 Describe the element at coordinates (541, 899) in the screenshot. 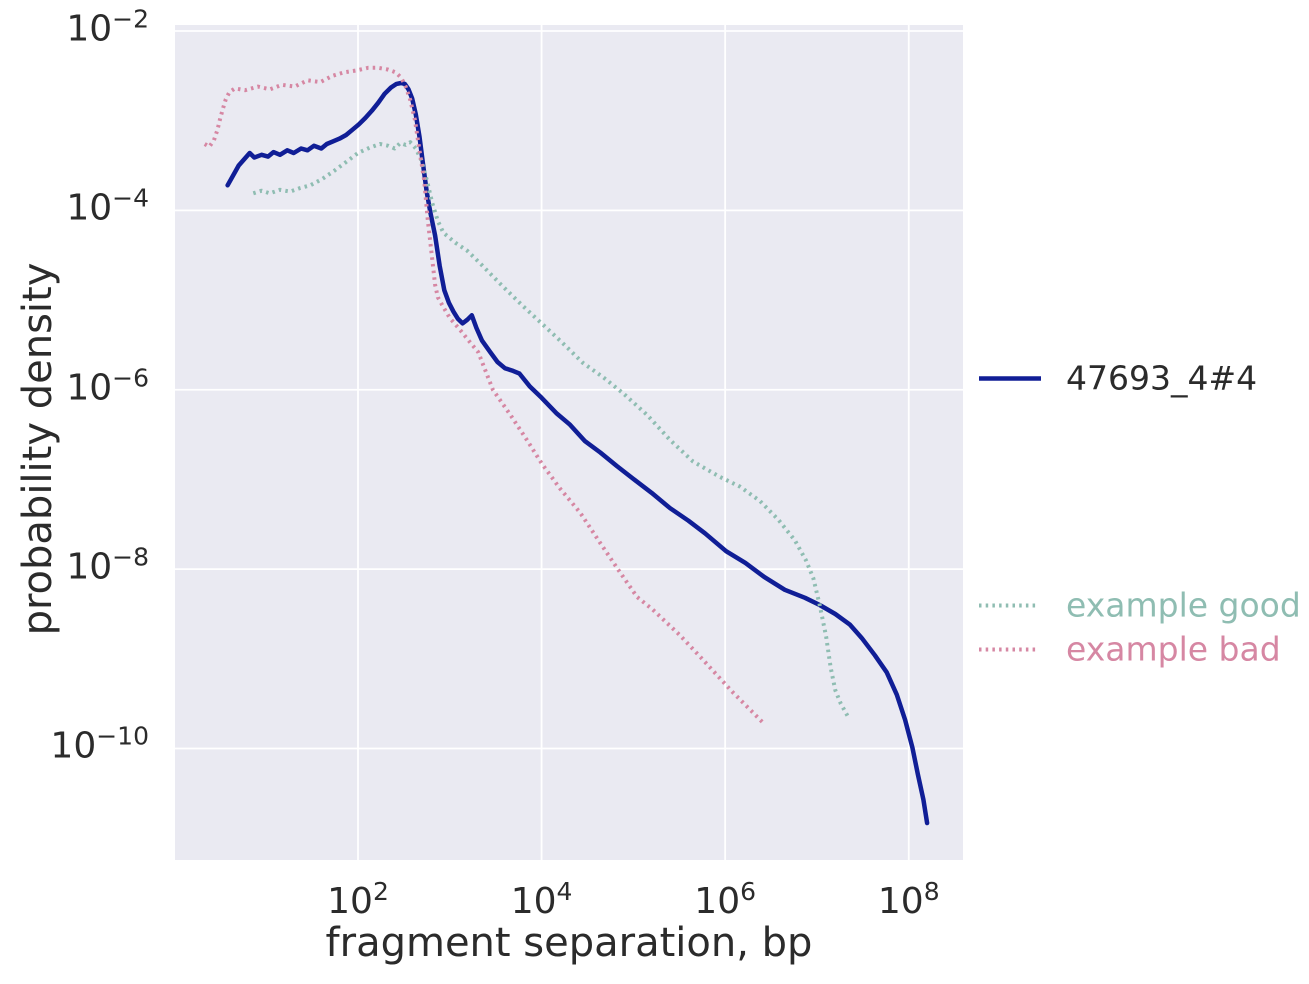

I see `x-tick-1e4: 104` at that location.